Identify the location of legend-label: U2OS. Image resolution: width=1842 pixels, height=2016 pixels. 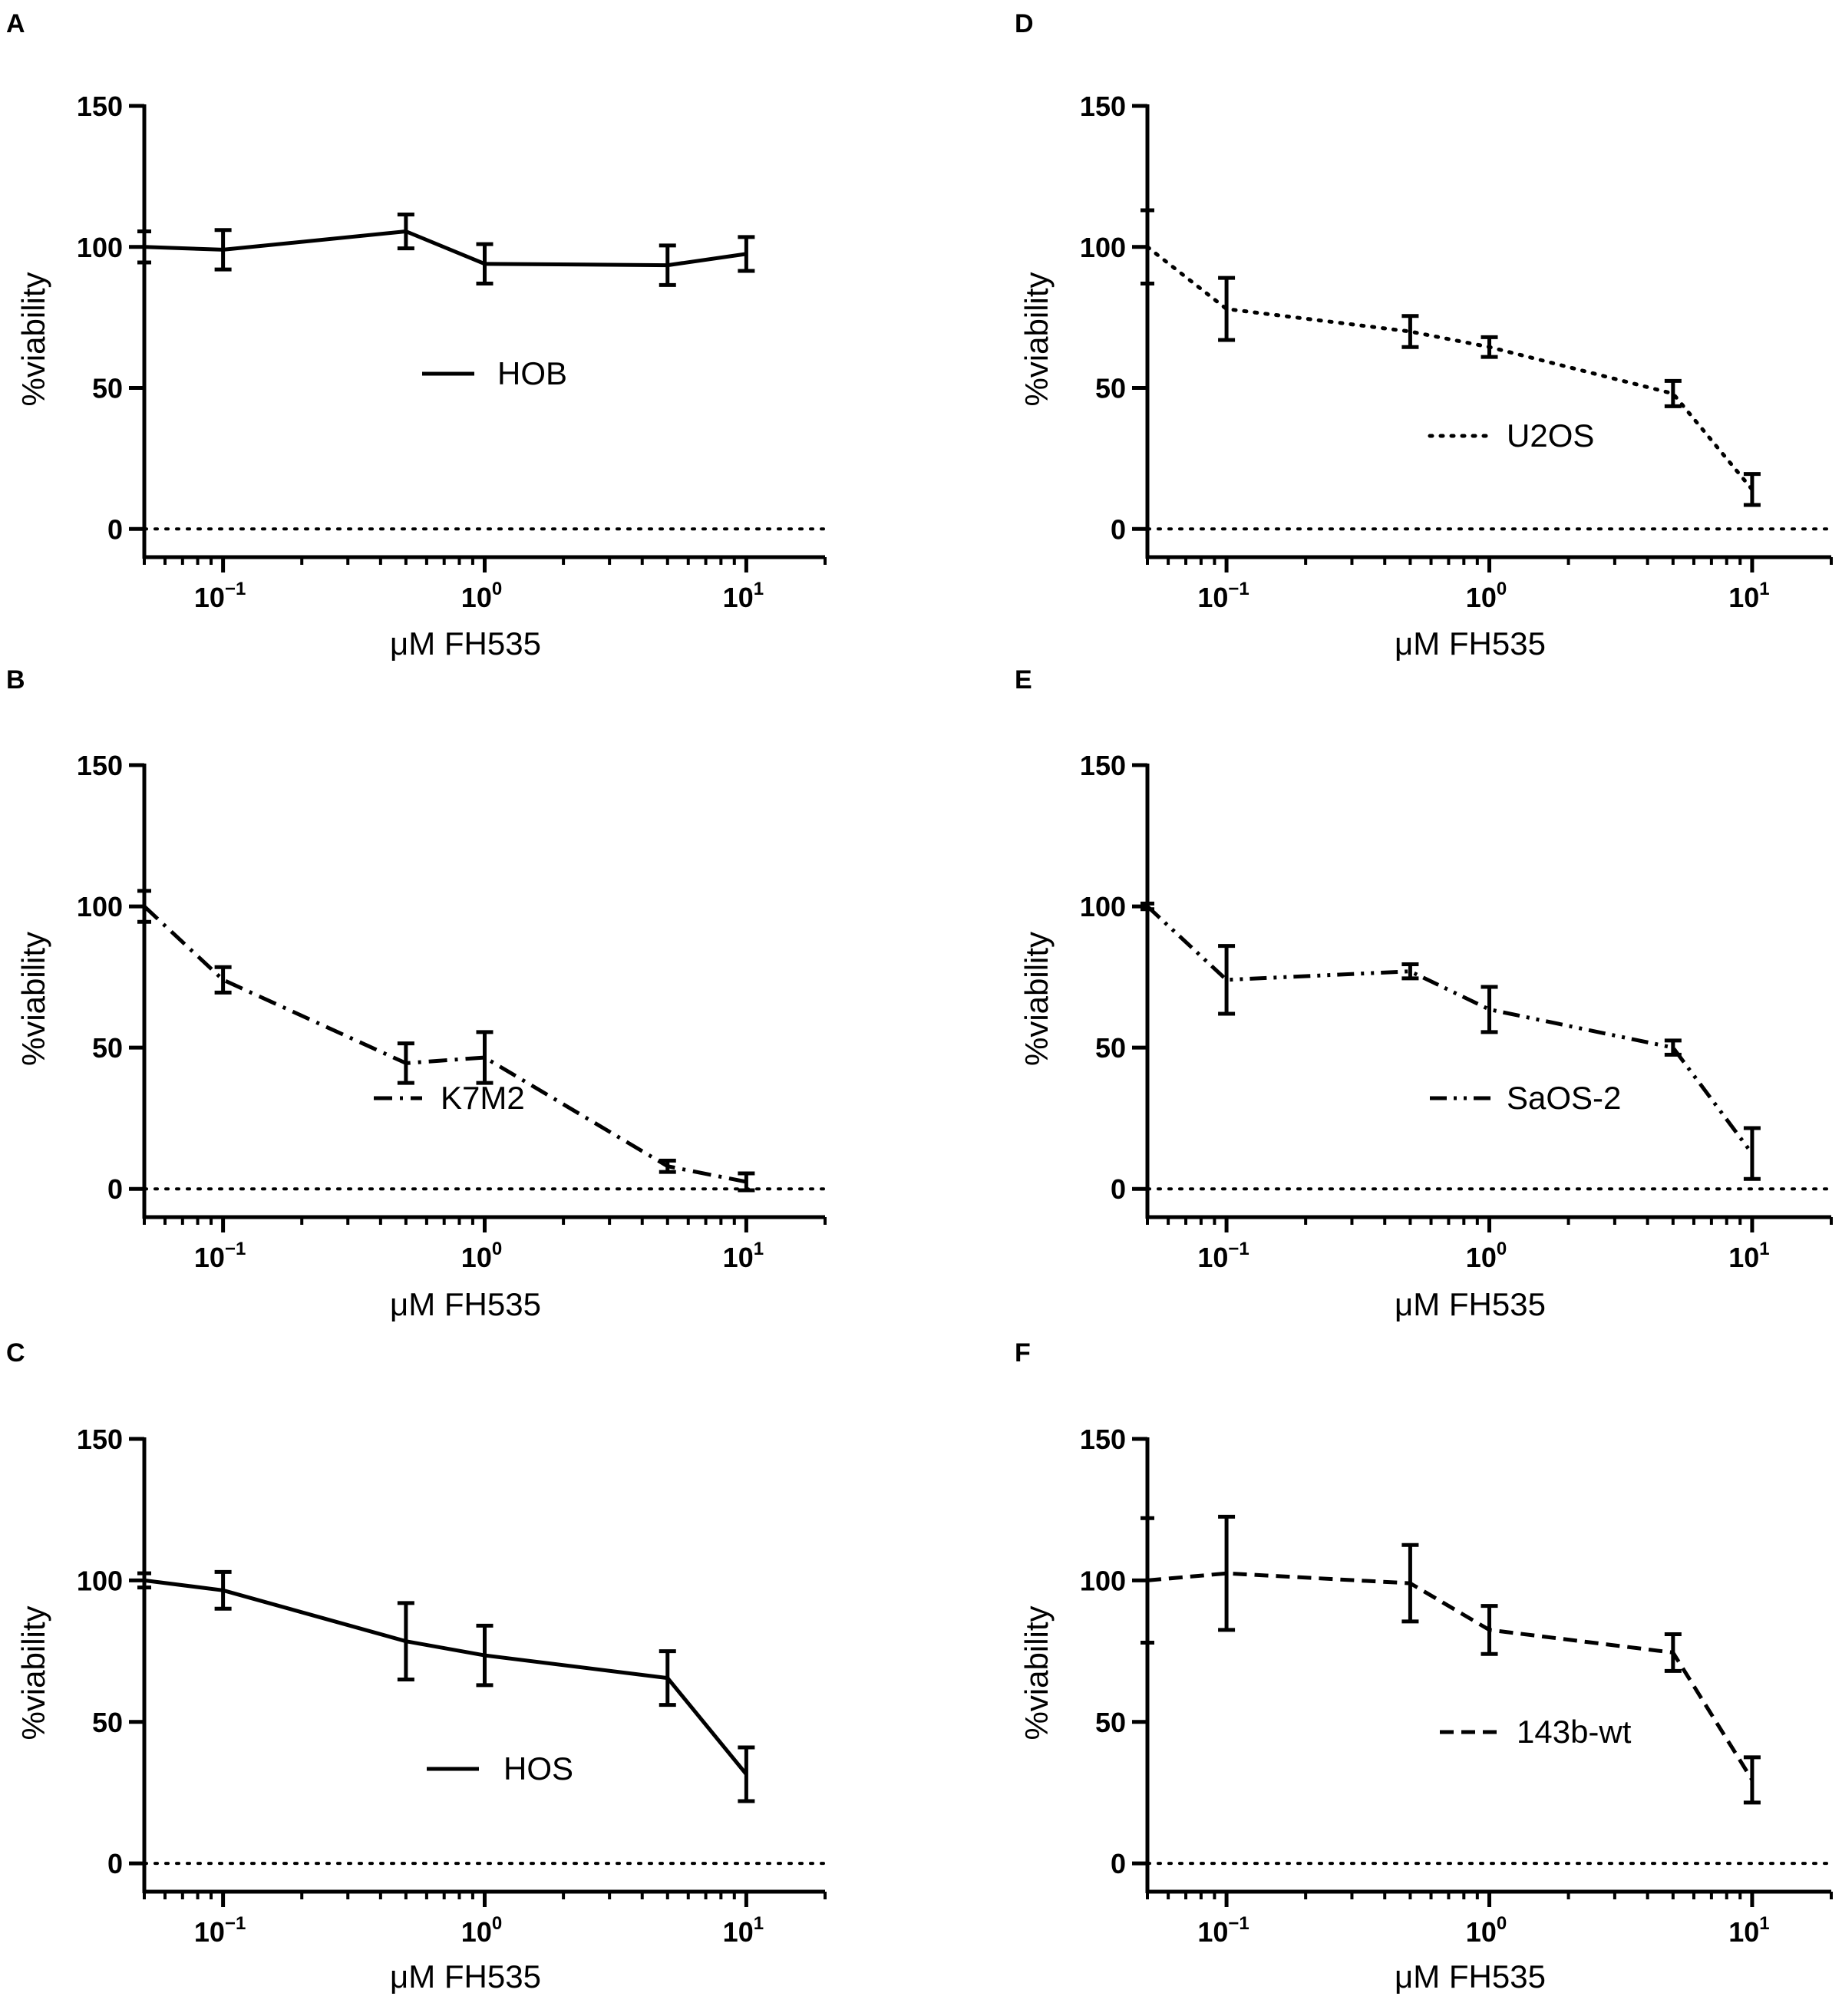
(1550, 435).